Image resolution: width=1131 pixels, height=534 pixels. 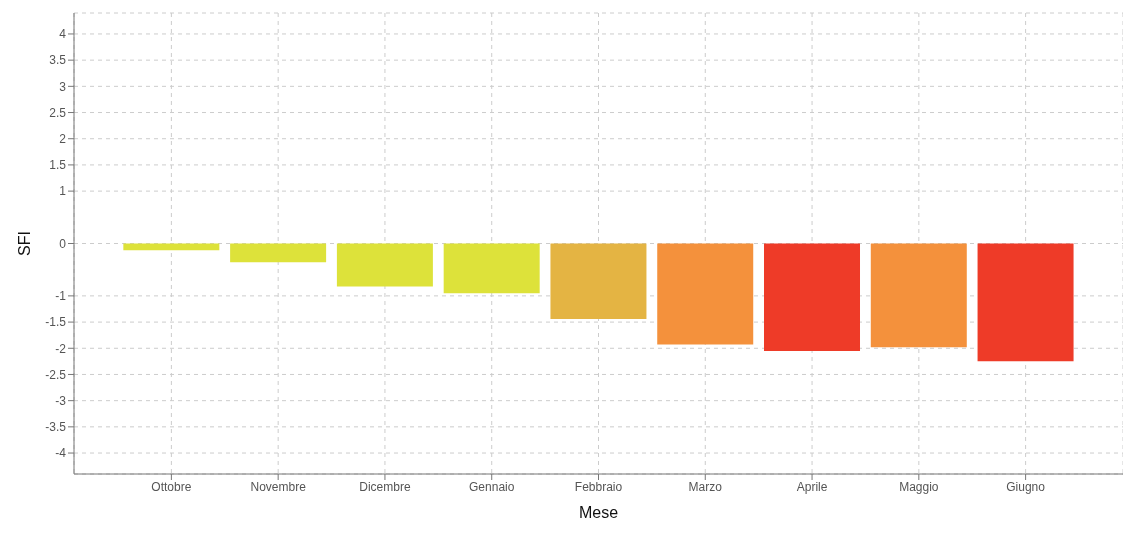 I want to click on x-tick-label: Novembre, so click(x=278, y=486).